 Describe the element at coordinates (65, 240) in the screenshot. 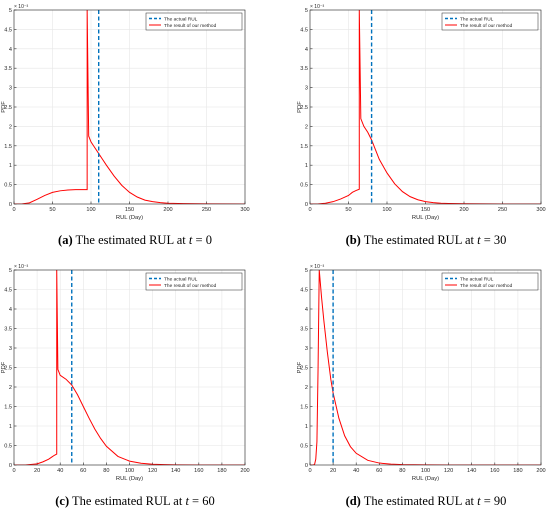

I see `caption-label: (a)` at that location.